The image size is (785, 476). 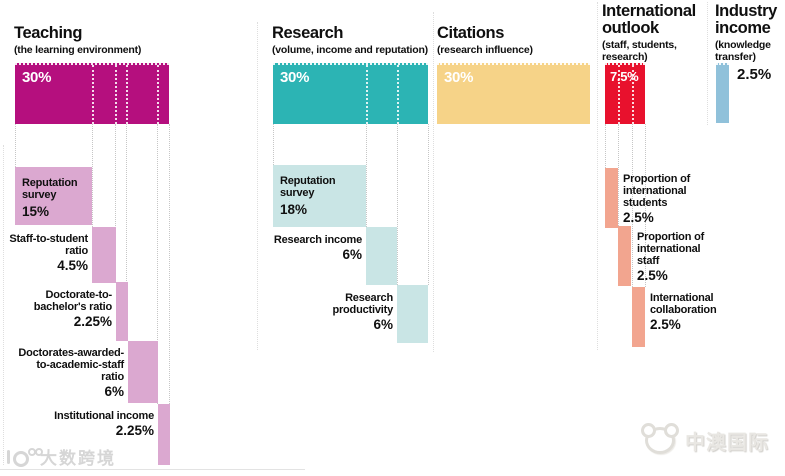 What do you see at coordinates (152, 469) in the screenshot?
I see `bottom-edge-line` at bounding box center [152, 469].